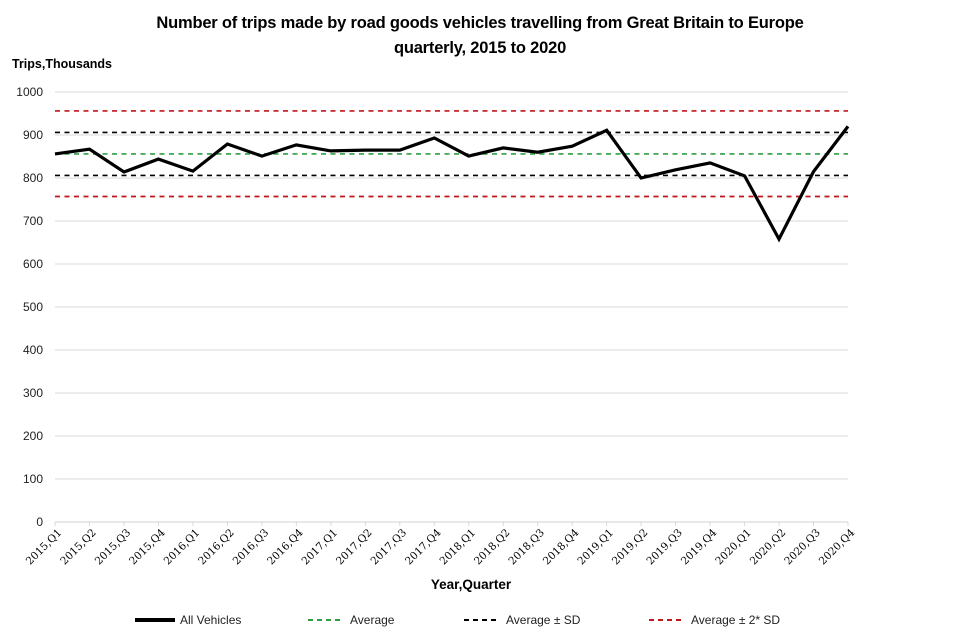 The image size is (960, 640). Describe the element at coordinates (561, 547) in the screenshot. I see `x-tick-label: 2018,Q4` at that location.